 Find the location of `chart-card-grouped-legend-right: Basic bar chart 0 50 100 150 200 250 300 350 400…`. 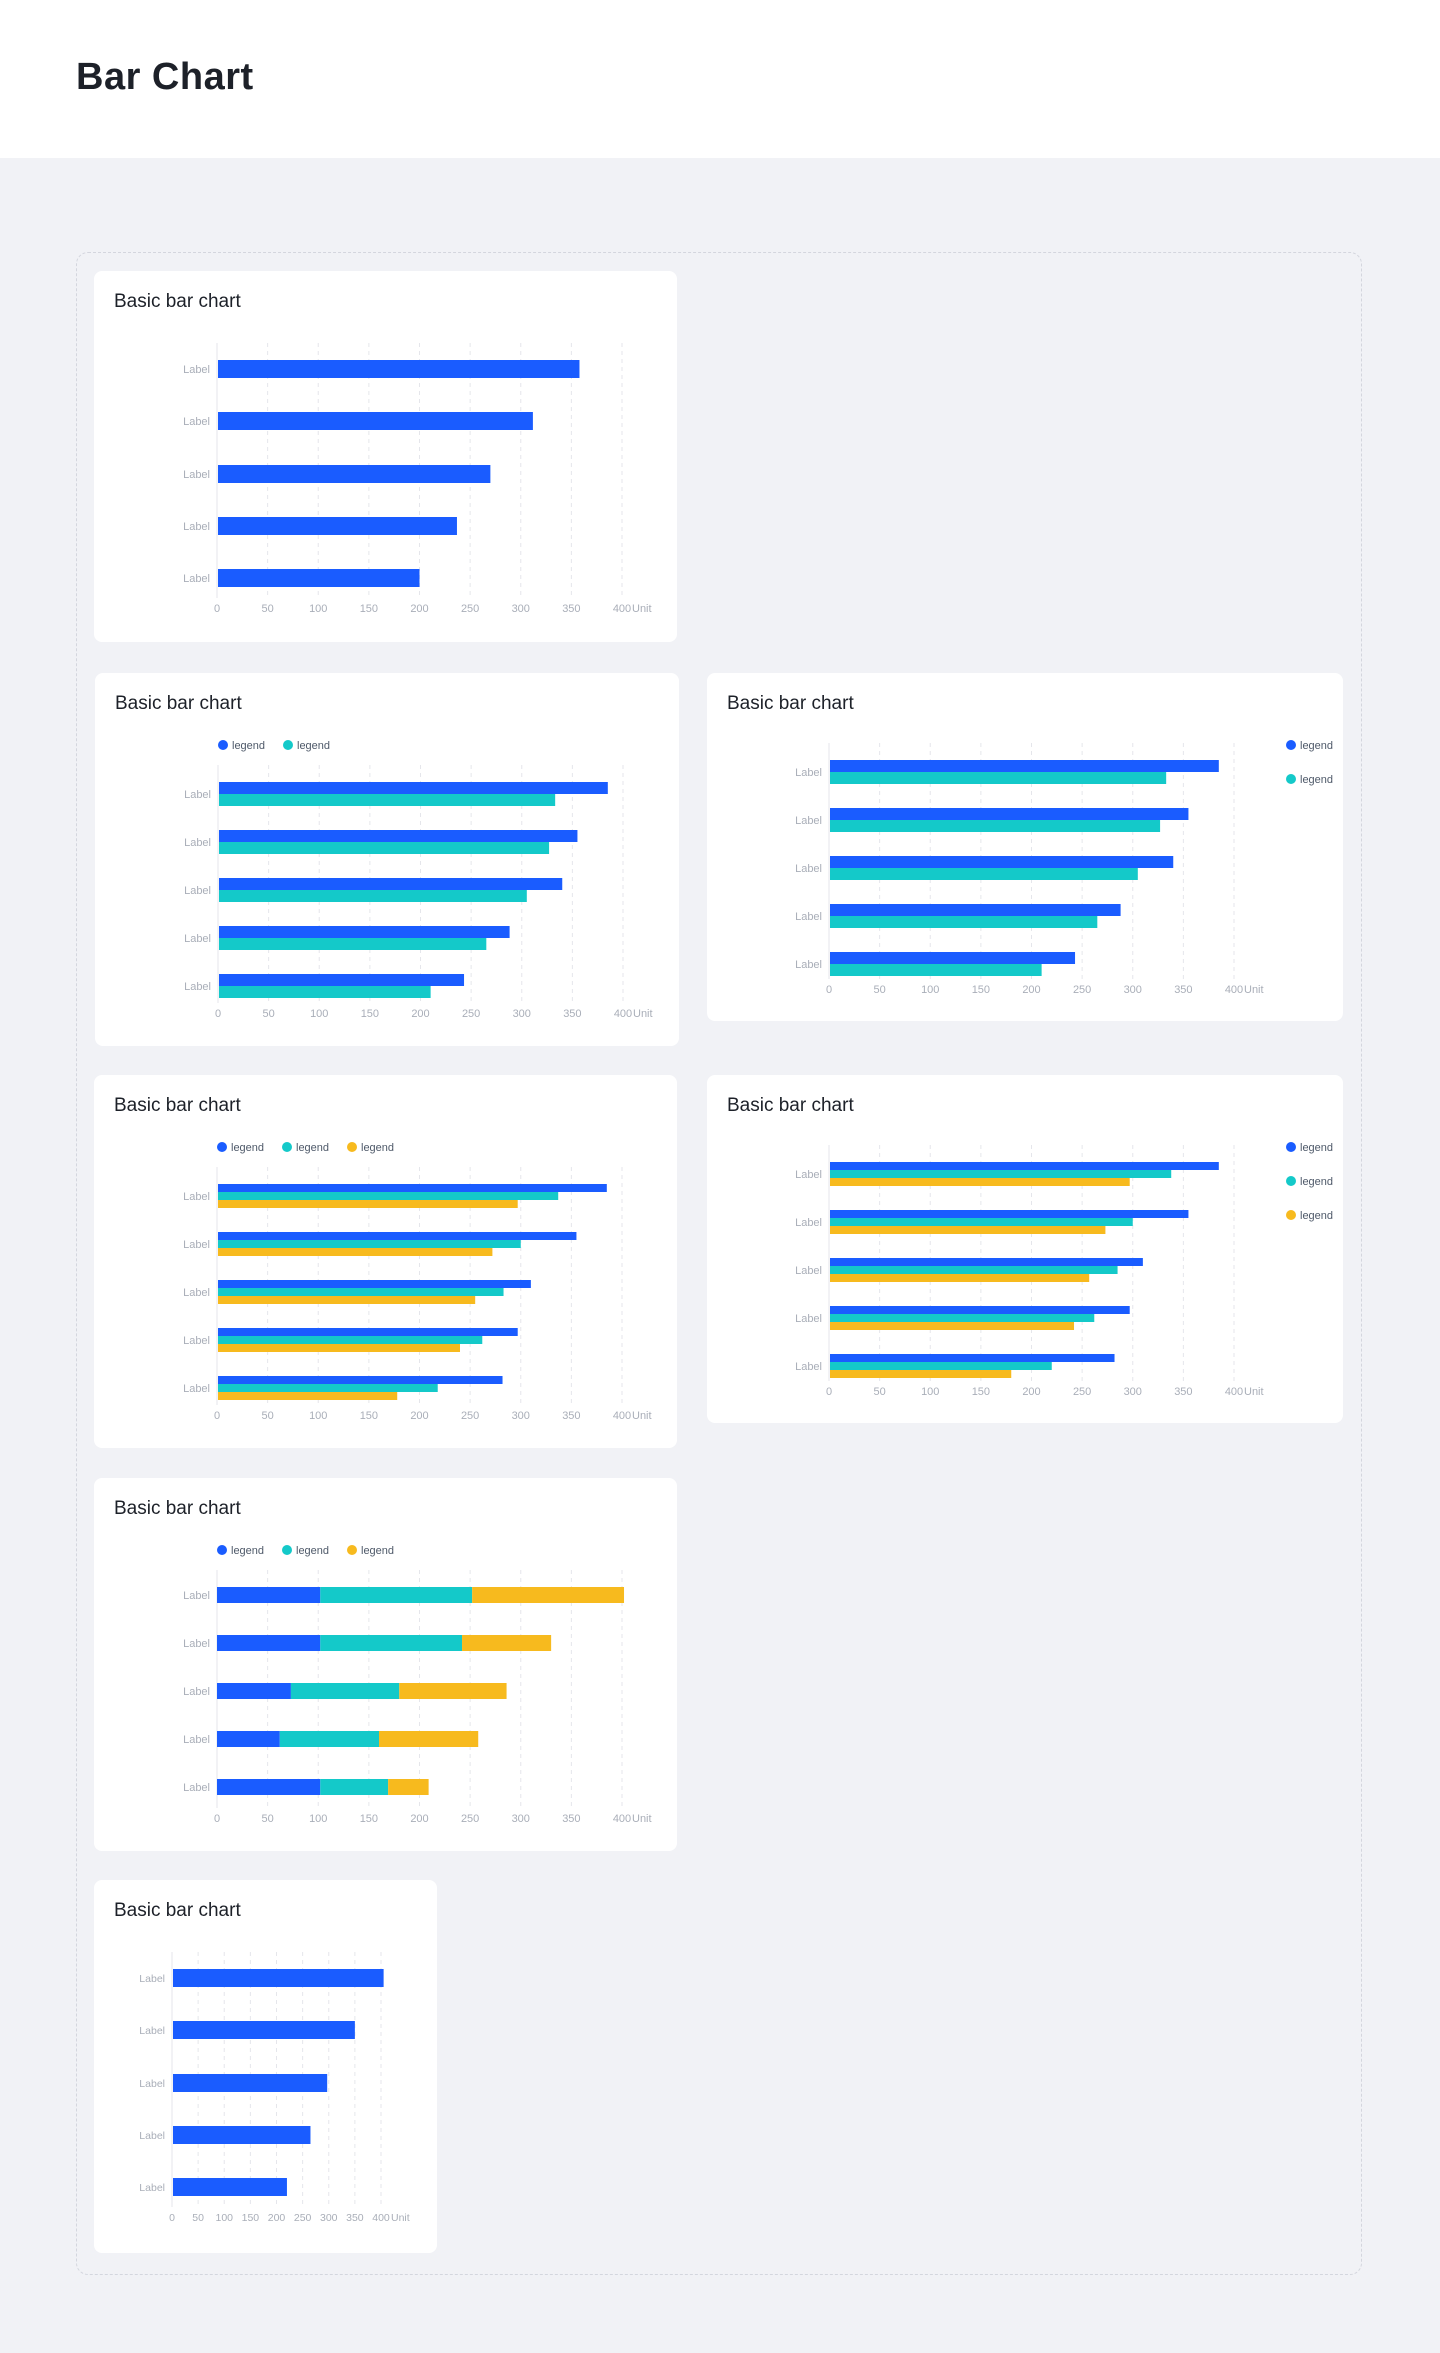

chart-card-grouped-legend-right: Basic bar chart 0 50 100 150 200 250 300 350 400… is located at coordinates (1025, 847).